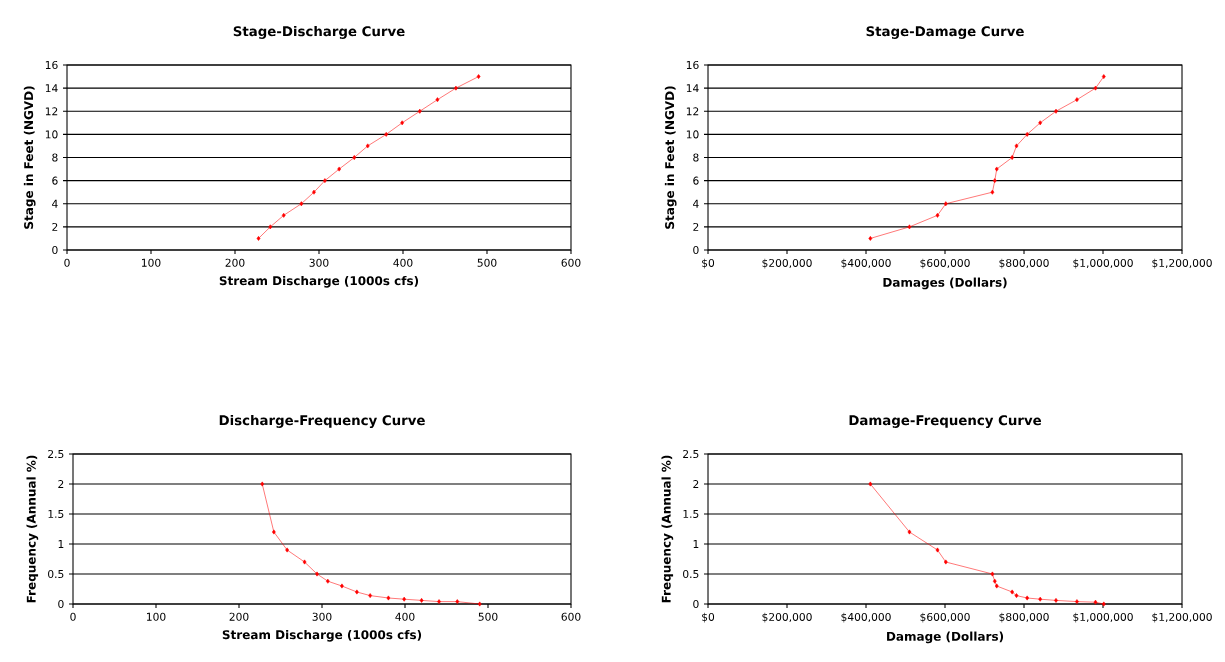  What do you see at coordinates (322, 421) in the screenshot?
I see `chart-title: Discharge-Frequency Curve` at bounding box center [322, 421].